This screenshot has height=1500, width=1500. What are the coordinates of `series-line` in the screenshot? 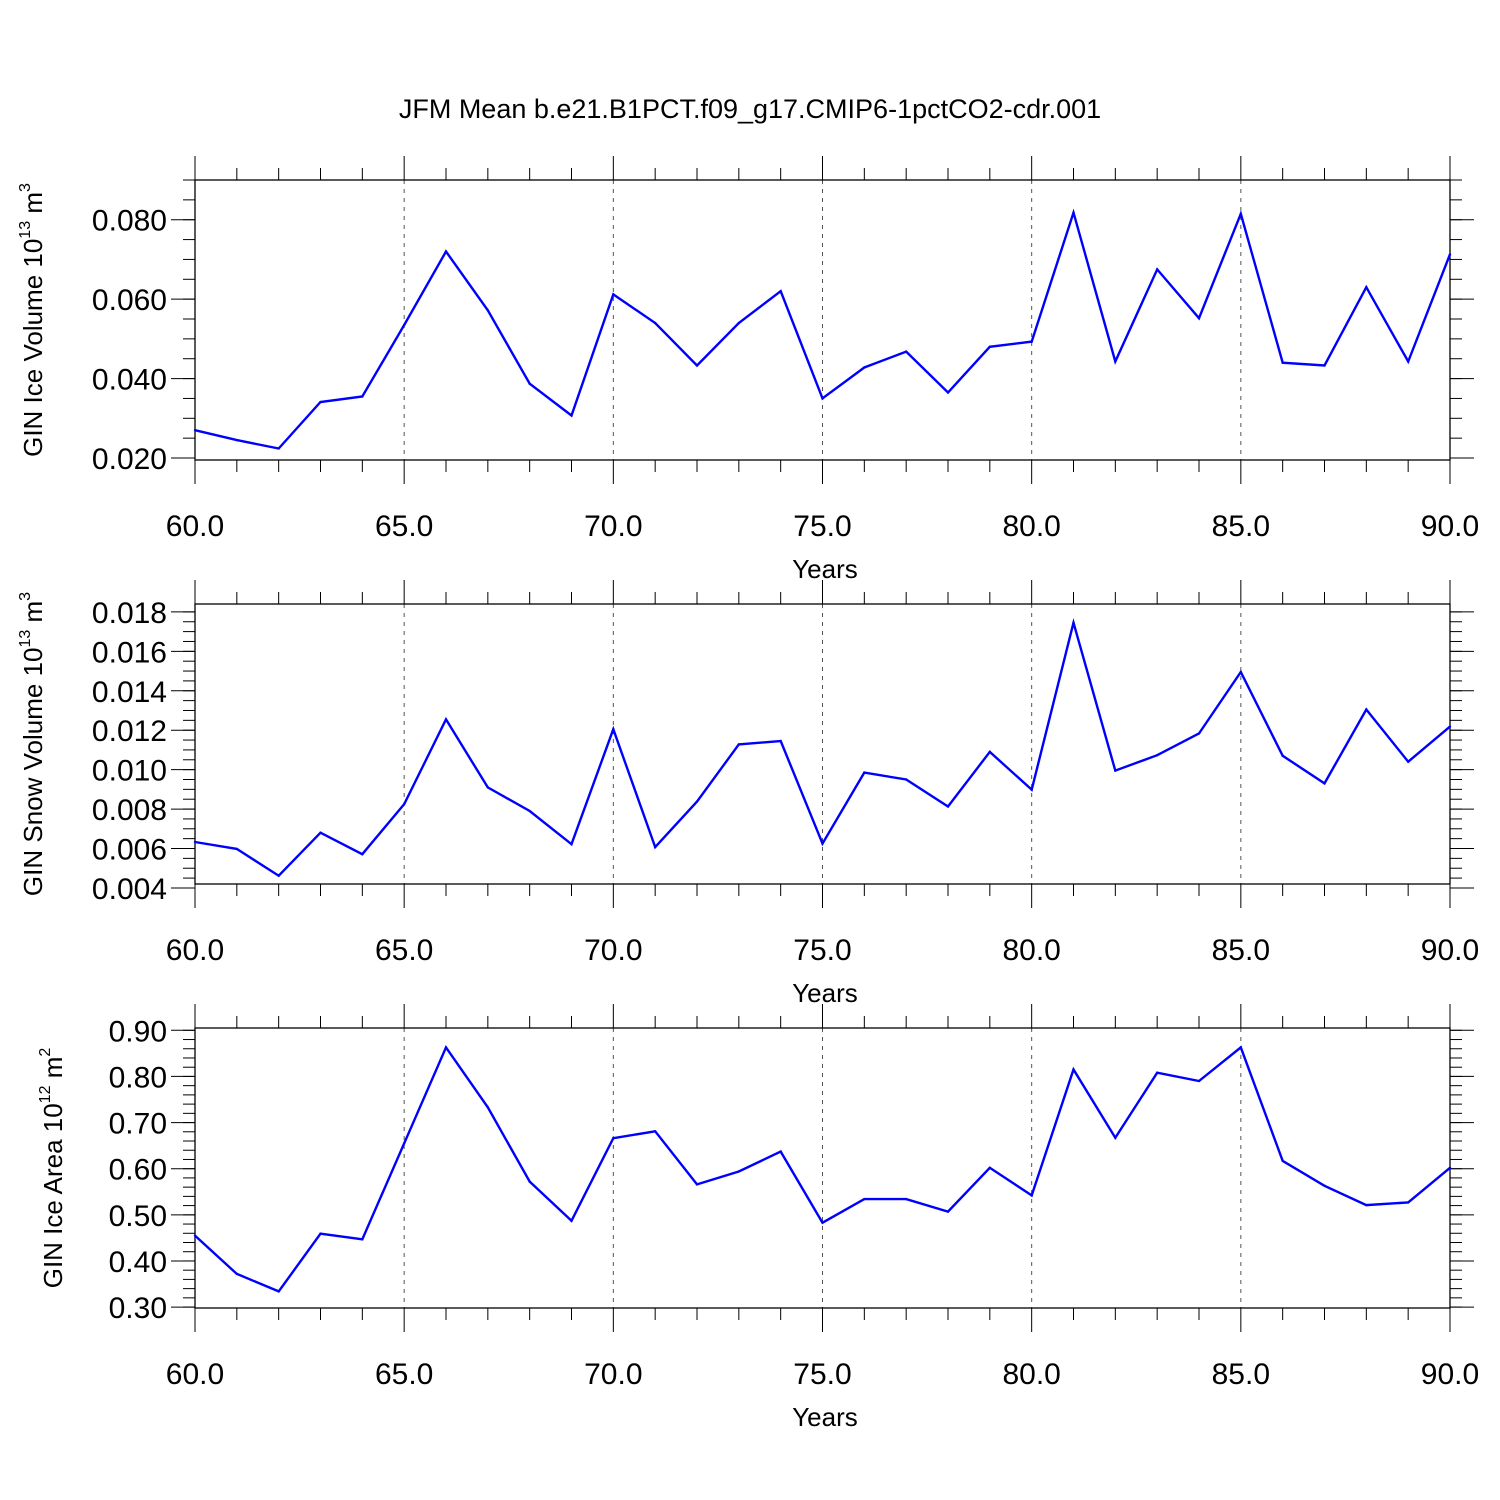 It's located at (823, 329).